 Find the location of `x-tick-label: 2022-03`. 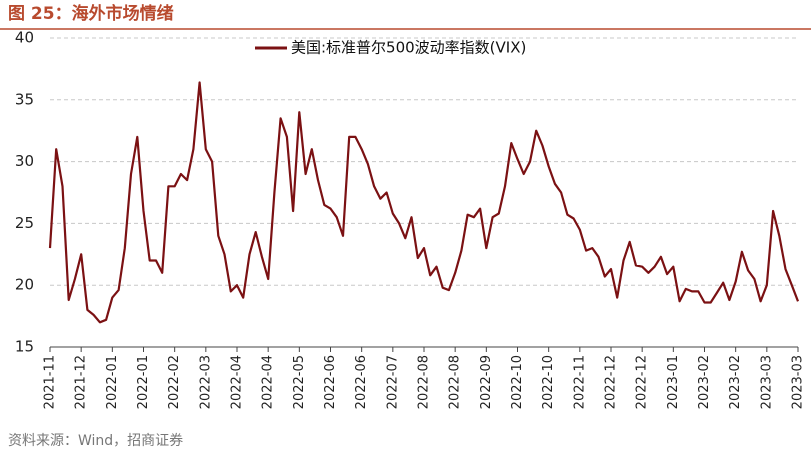

x-tick-label: 2022-03 is located at coordinates (205, 382).